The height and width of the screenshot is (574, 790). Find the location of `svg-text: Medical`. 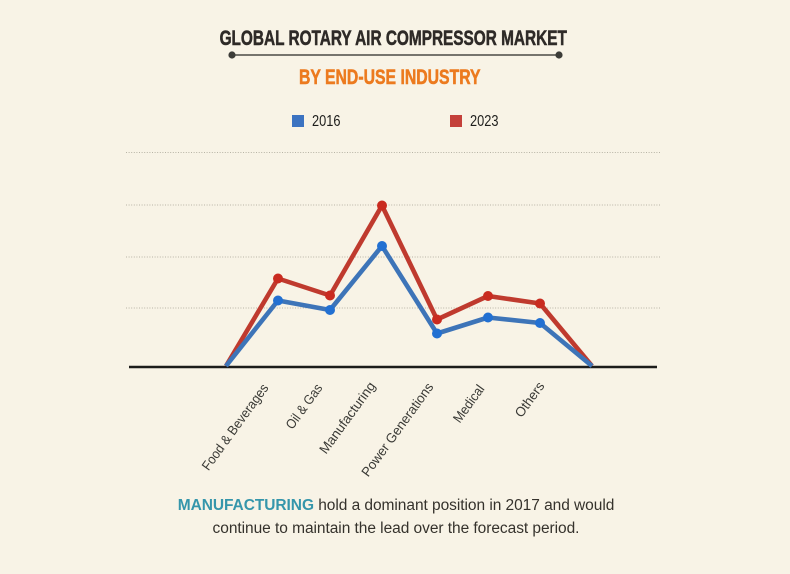

svg-text: Medical is located at coordinates (468, 404).